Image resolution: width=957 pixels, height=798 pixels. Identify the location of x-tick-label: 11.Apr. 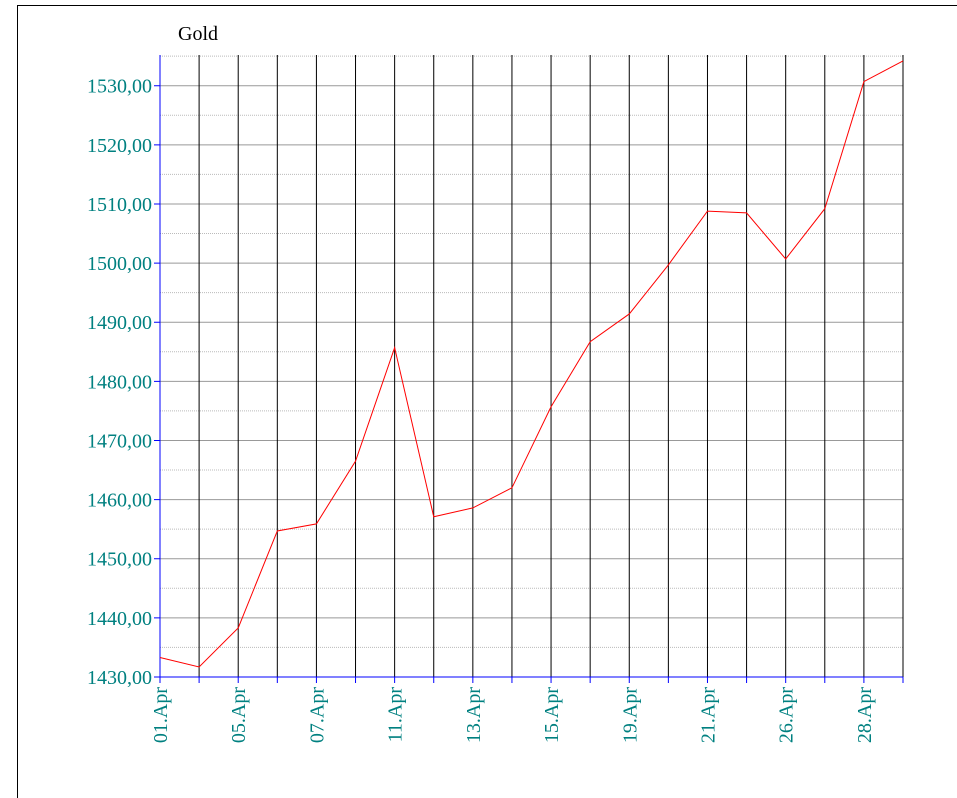
(396, 715).